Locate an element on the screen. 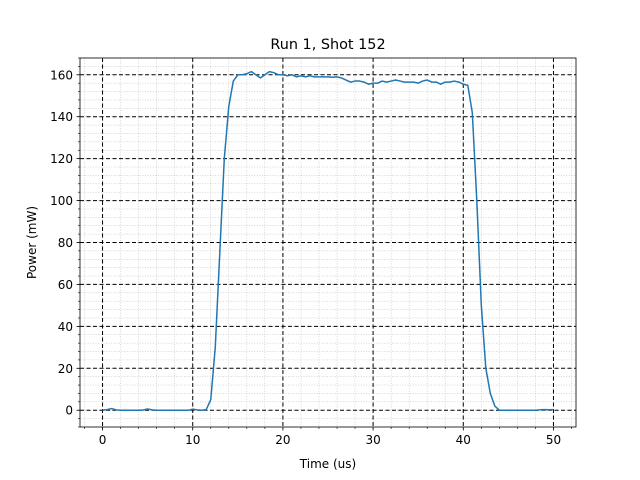  y-tick-label: 80 is located at coordinates (65, 243).